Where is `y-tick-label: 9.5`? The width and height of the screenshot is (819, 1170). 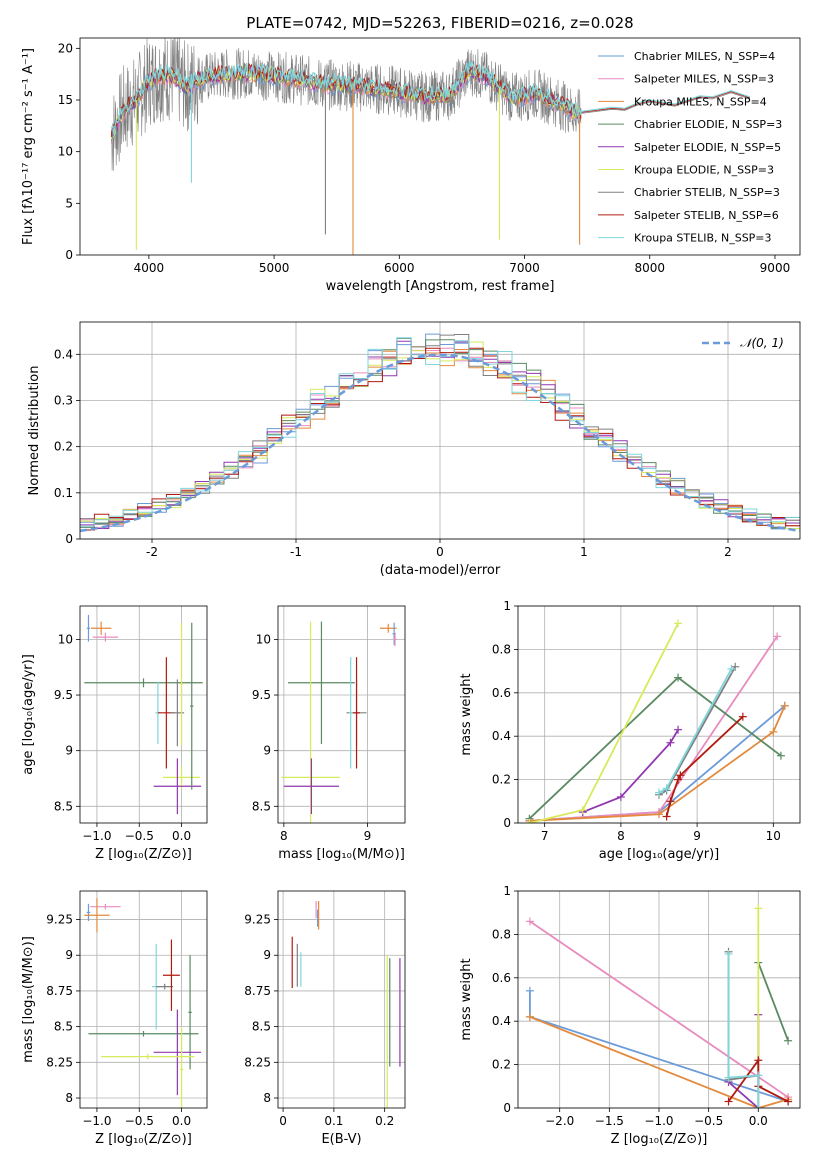
y-tick-label: 9.5 is located at coordinates (63, 695).